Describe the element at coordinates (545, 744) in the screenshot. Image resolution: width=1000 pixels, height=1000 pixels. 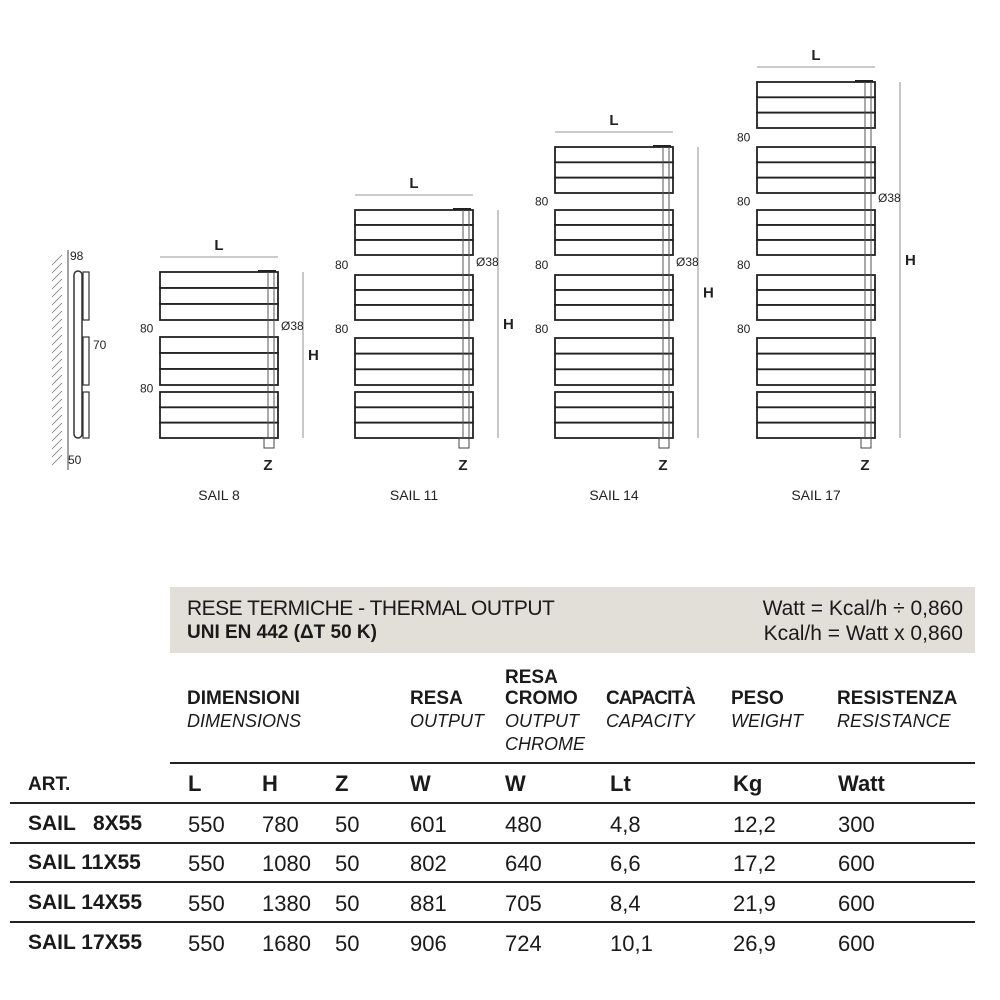
I see `header-chrome-en2: CHROME` at that location.